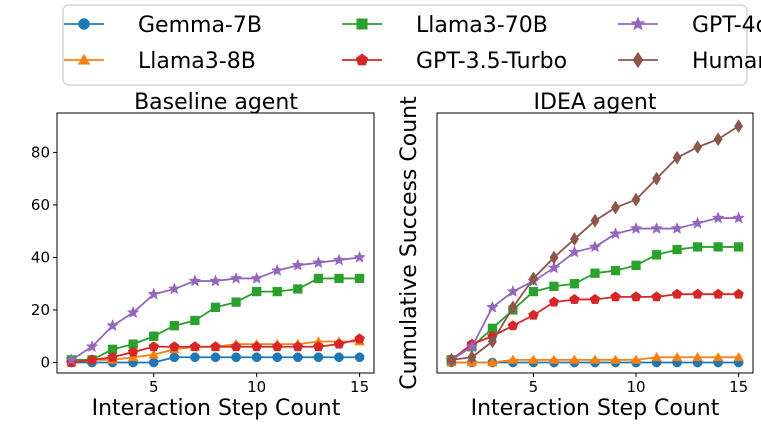  Describe the element at coordinates (689, 61) in the screenshot. I see `legend-entry-human: Human` at that location.